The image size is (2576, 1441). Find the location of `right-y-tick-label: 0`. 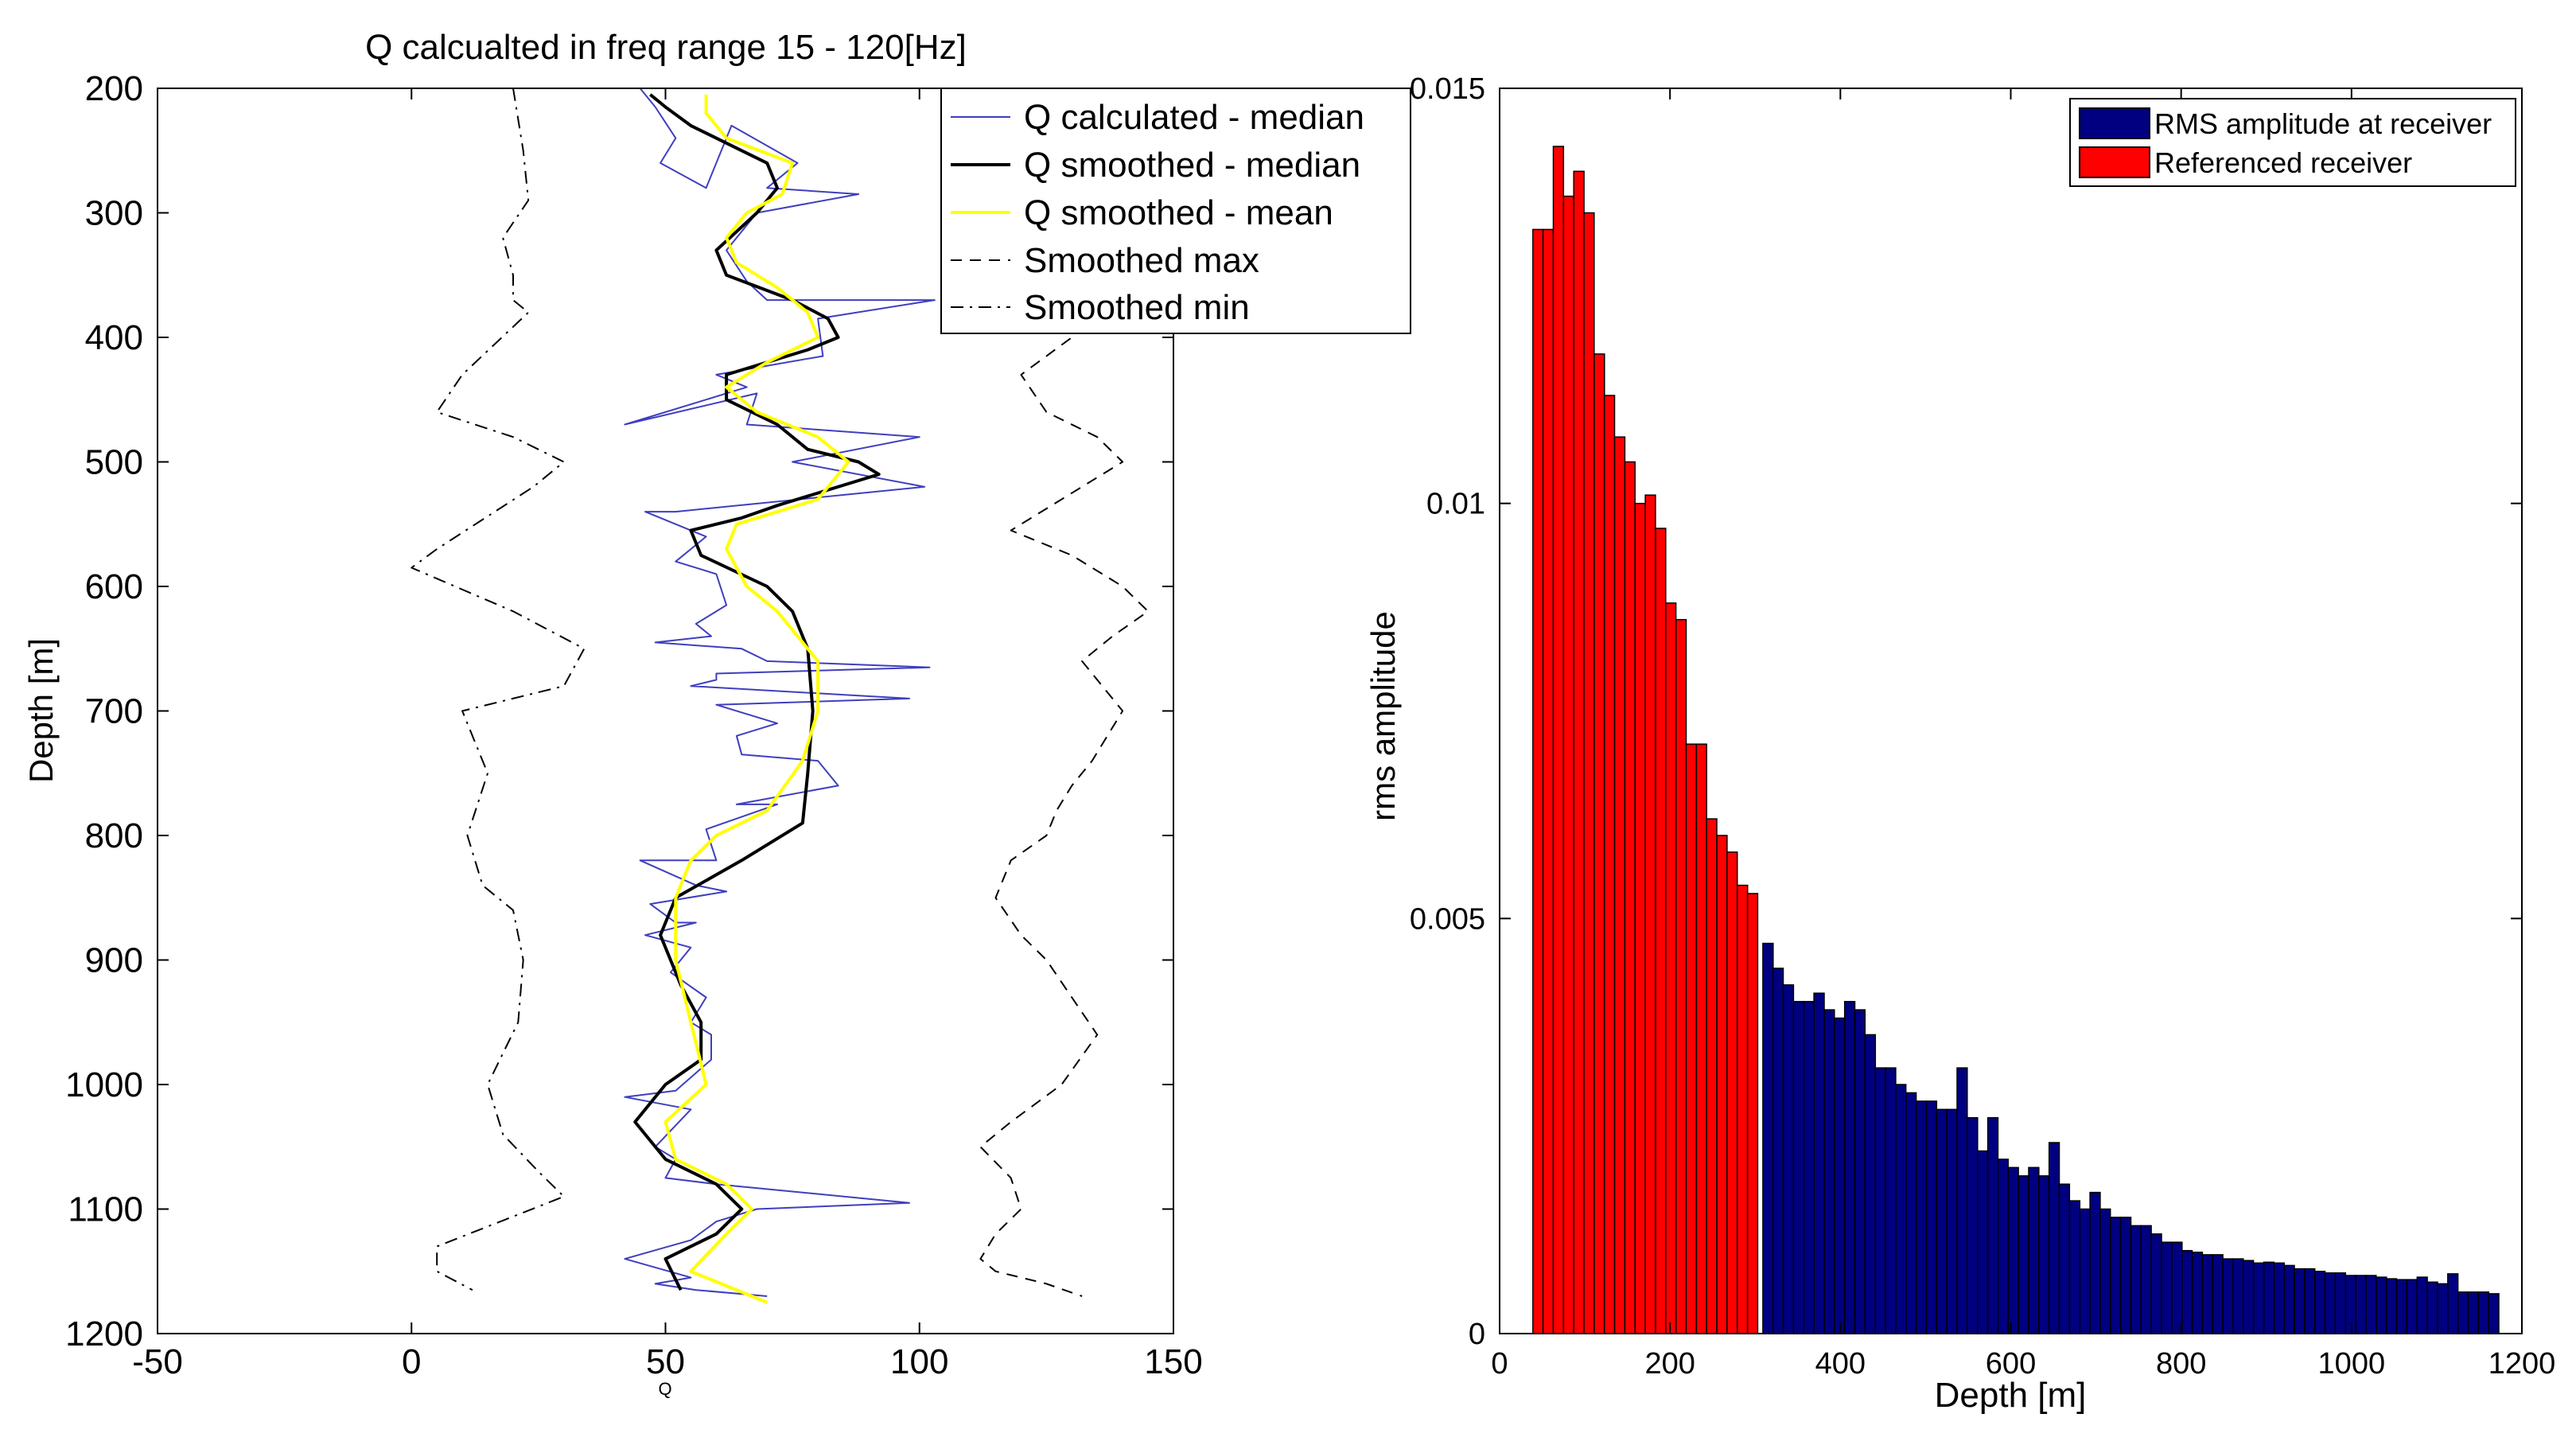

right-y-tick-label: 0 is located at coordinates (1477, 1334).